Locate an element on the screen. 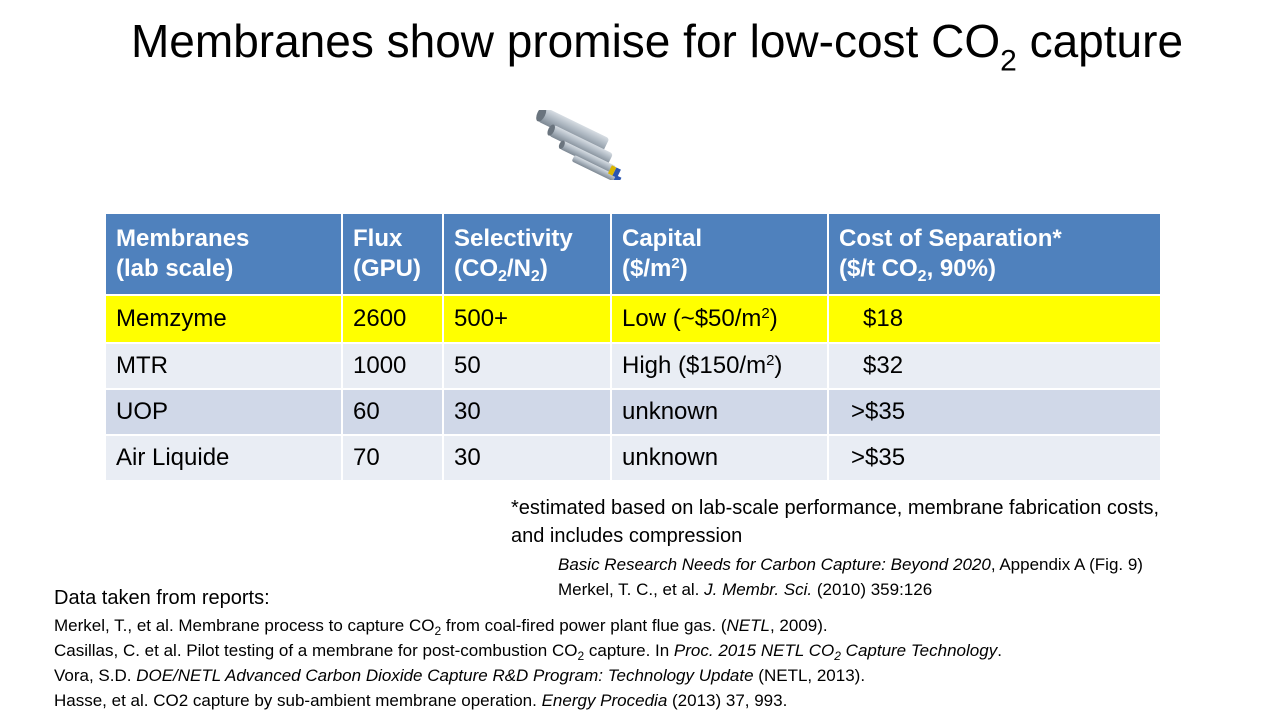  header-capital: Capital ($/m2) is located at coordinates (719, 254).